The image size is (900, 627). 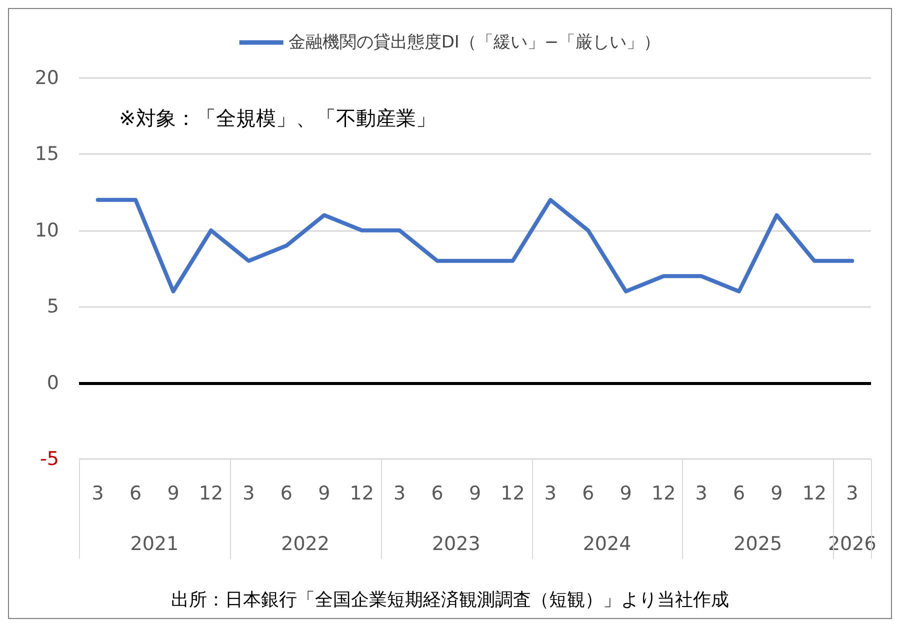 What do you see at coordinates (49, 459) in the screenshot?
I see `y-tick-label: -5` at bounding box center [49, 459].